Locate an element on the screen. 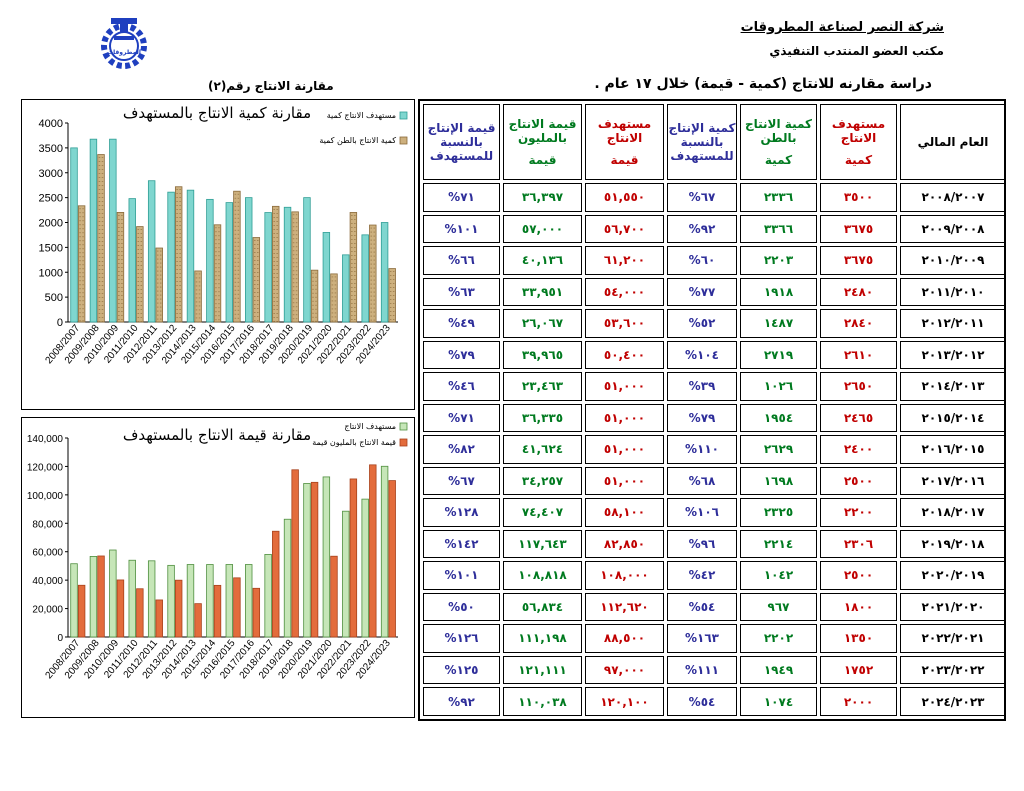 This screenshot has height=791, width=1024. y-tick-label: 4000 is located at coordinates (51, 124).